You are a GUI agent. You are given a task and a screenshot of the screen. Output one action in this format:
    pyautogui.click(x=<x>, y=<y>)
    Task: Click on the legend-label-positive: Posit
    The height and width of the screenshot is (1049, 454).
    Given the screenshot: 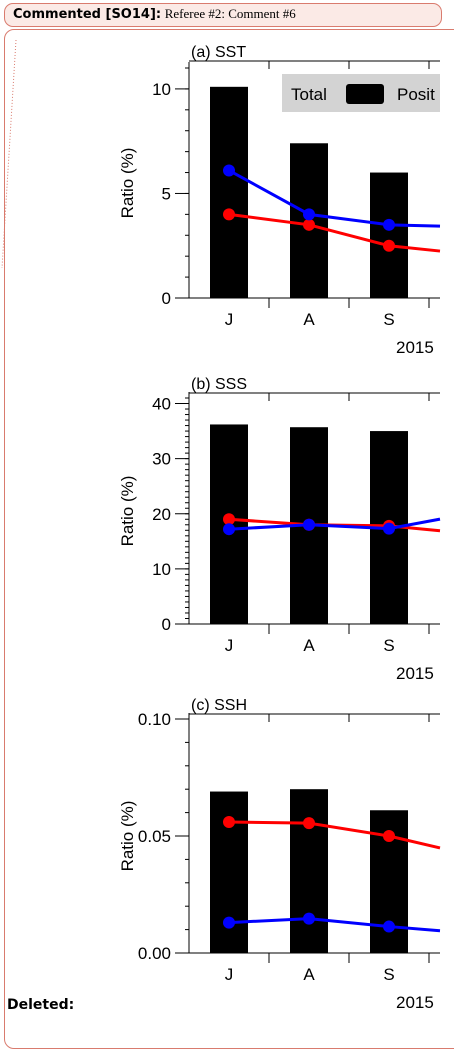 What is the action you would take?
    pyautogui.click(x=416, y=94)
    